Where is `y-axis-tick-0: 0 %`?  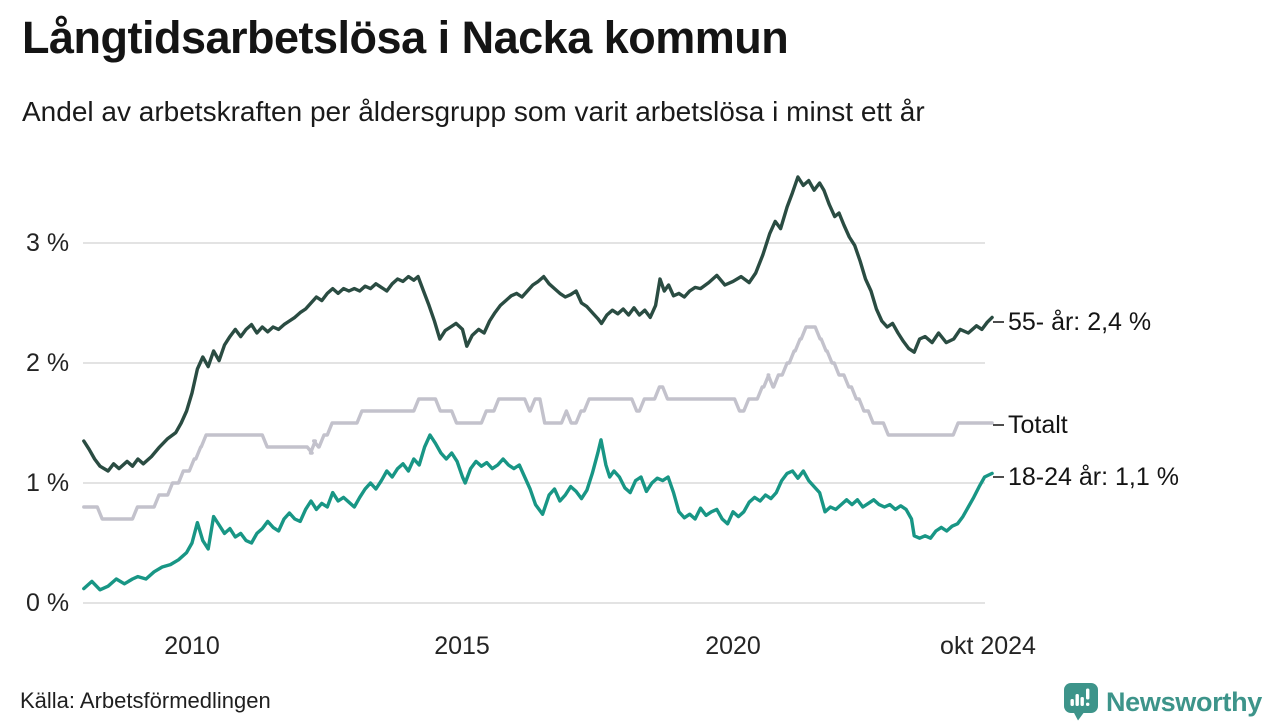 y-axis-tick-0: 0 % is located at coordinates (48, 603).